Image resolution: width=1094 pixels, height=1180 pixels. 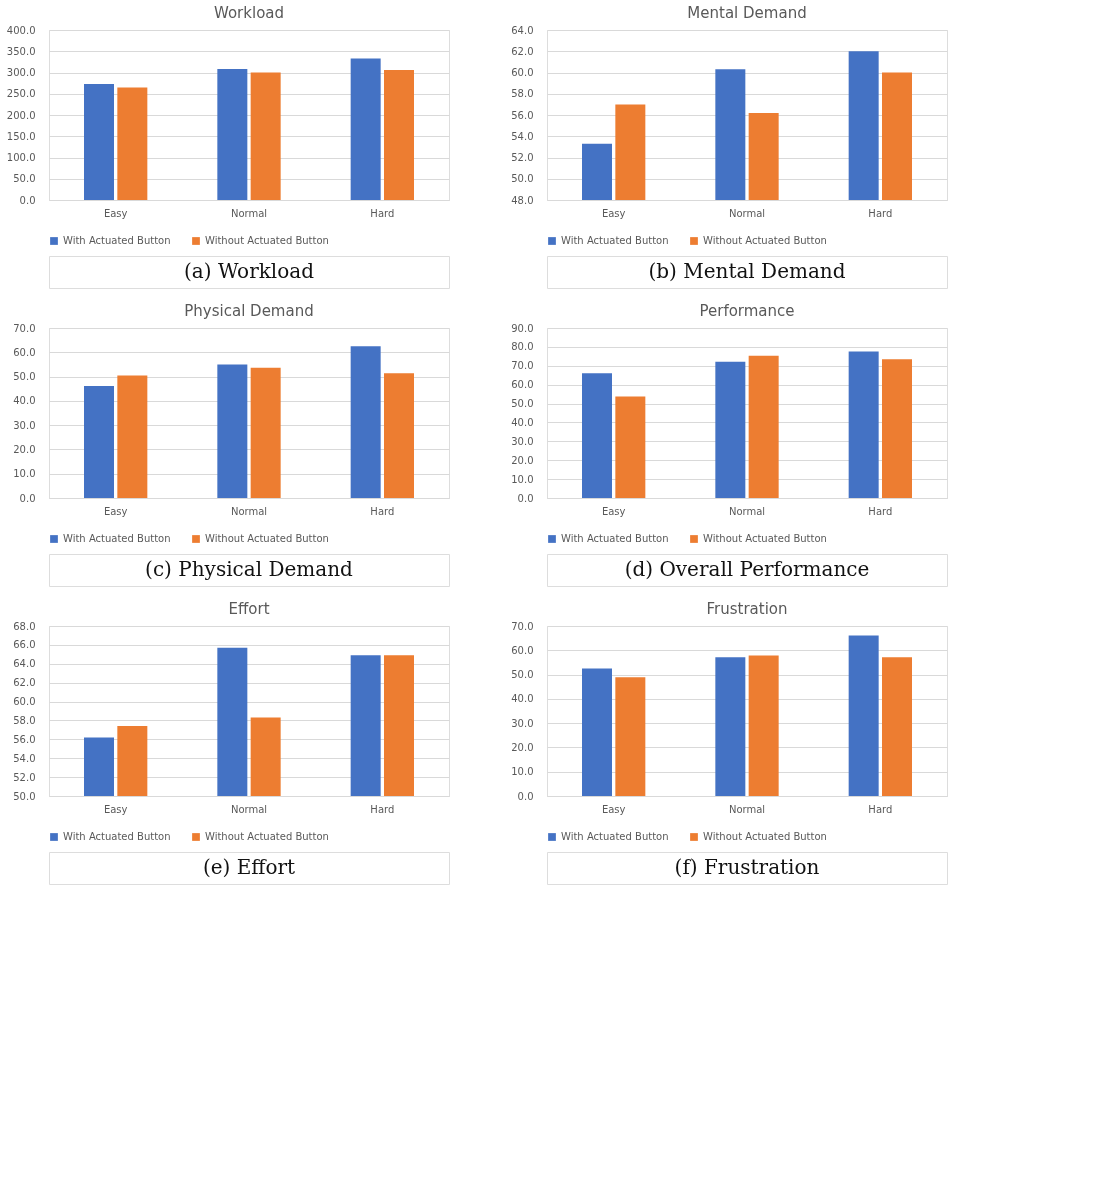 What do you see at coordinates (522, 328) in the screenshot?
I see `y-tick-label: 90.0` at bounding box center [522, 328].